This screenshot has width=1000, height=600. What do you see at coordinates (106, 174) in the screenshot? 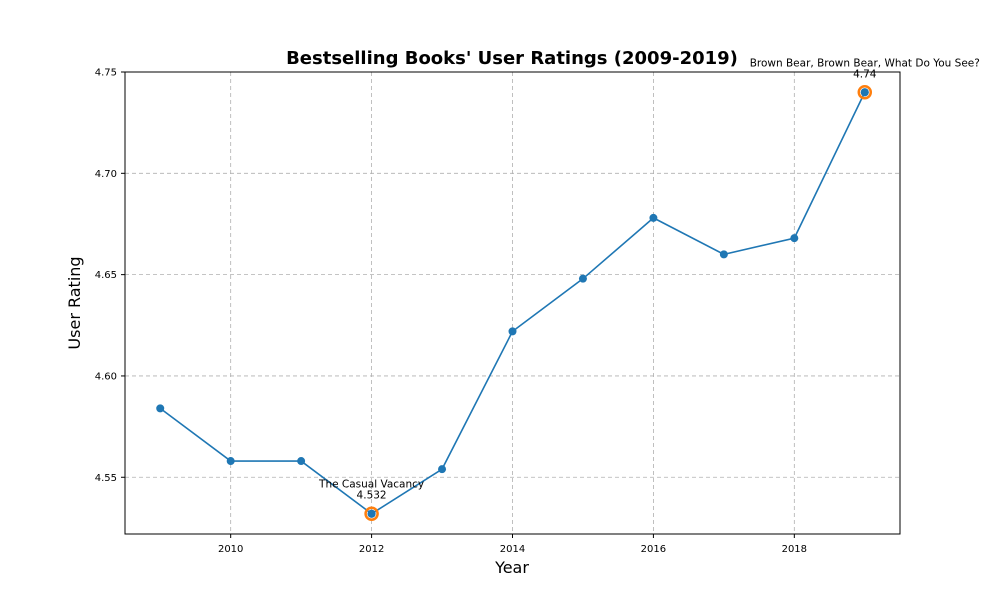
I see `y-tick-label: 4.70` at bounding box center [106, 174].